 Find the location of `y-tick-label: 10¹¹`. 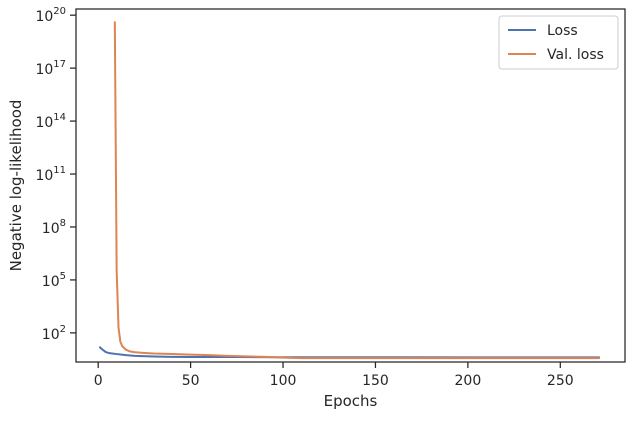

y-tick-label: 10¹¹ is located at coordinates (50, 174).